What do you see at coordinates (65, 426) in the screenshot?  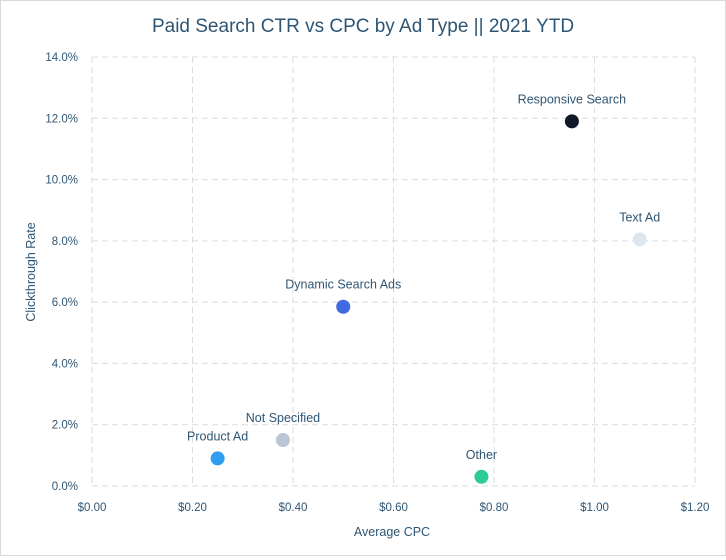 I see `y-tick-label: 2.0%` at bounding box center [65, 426].